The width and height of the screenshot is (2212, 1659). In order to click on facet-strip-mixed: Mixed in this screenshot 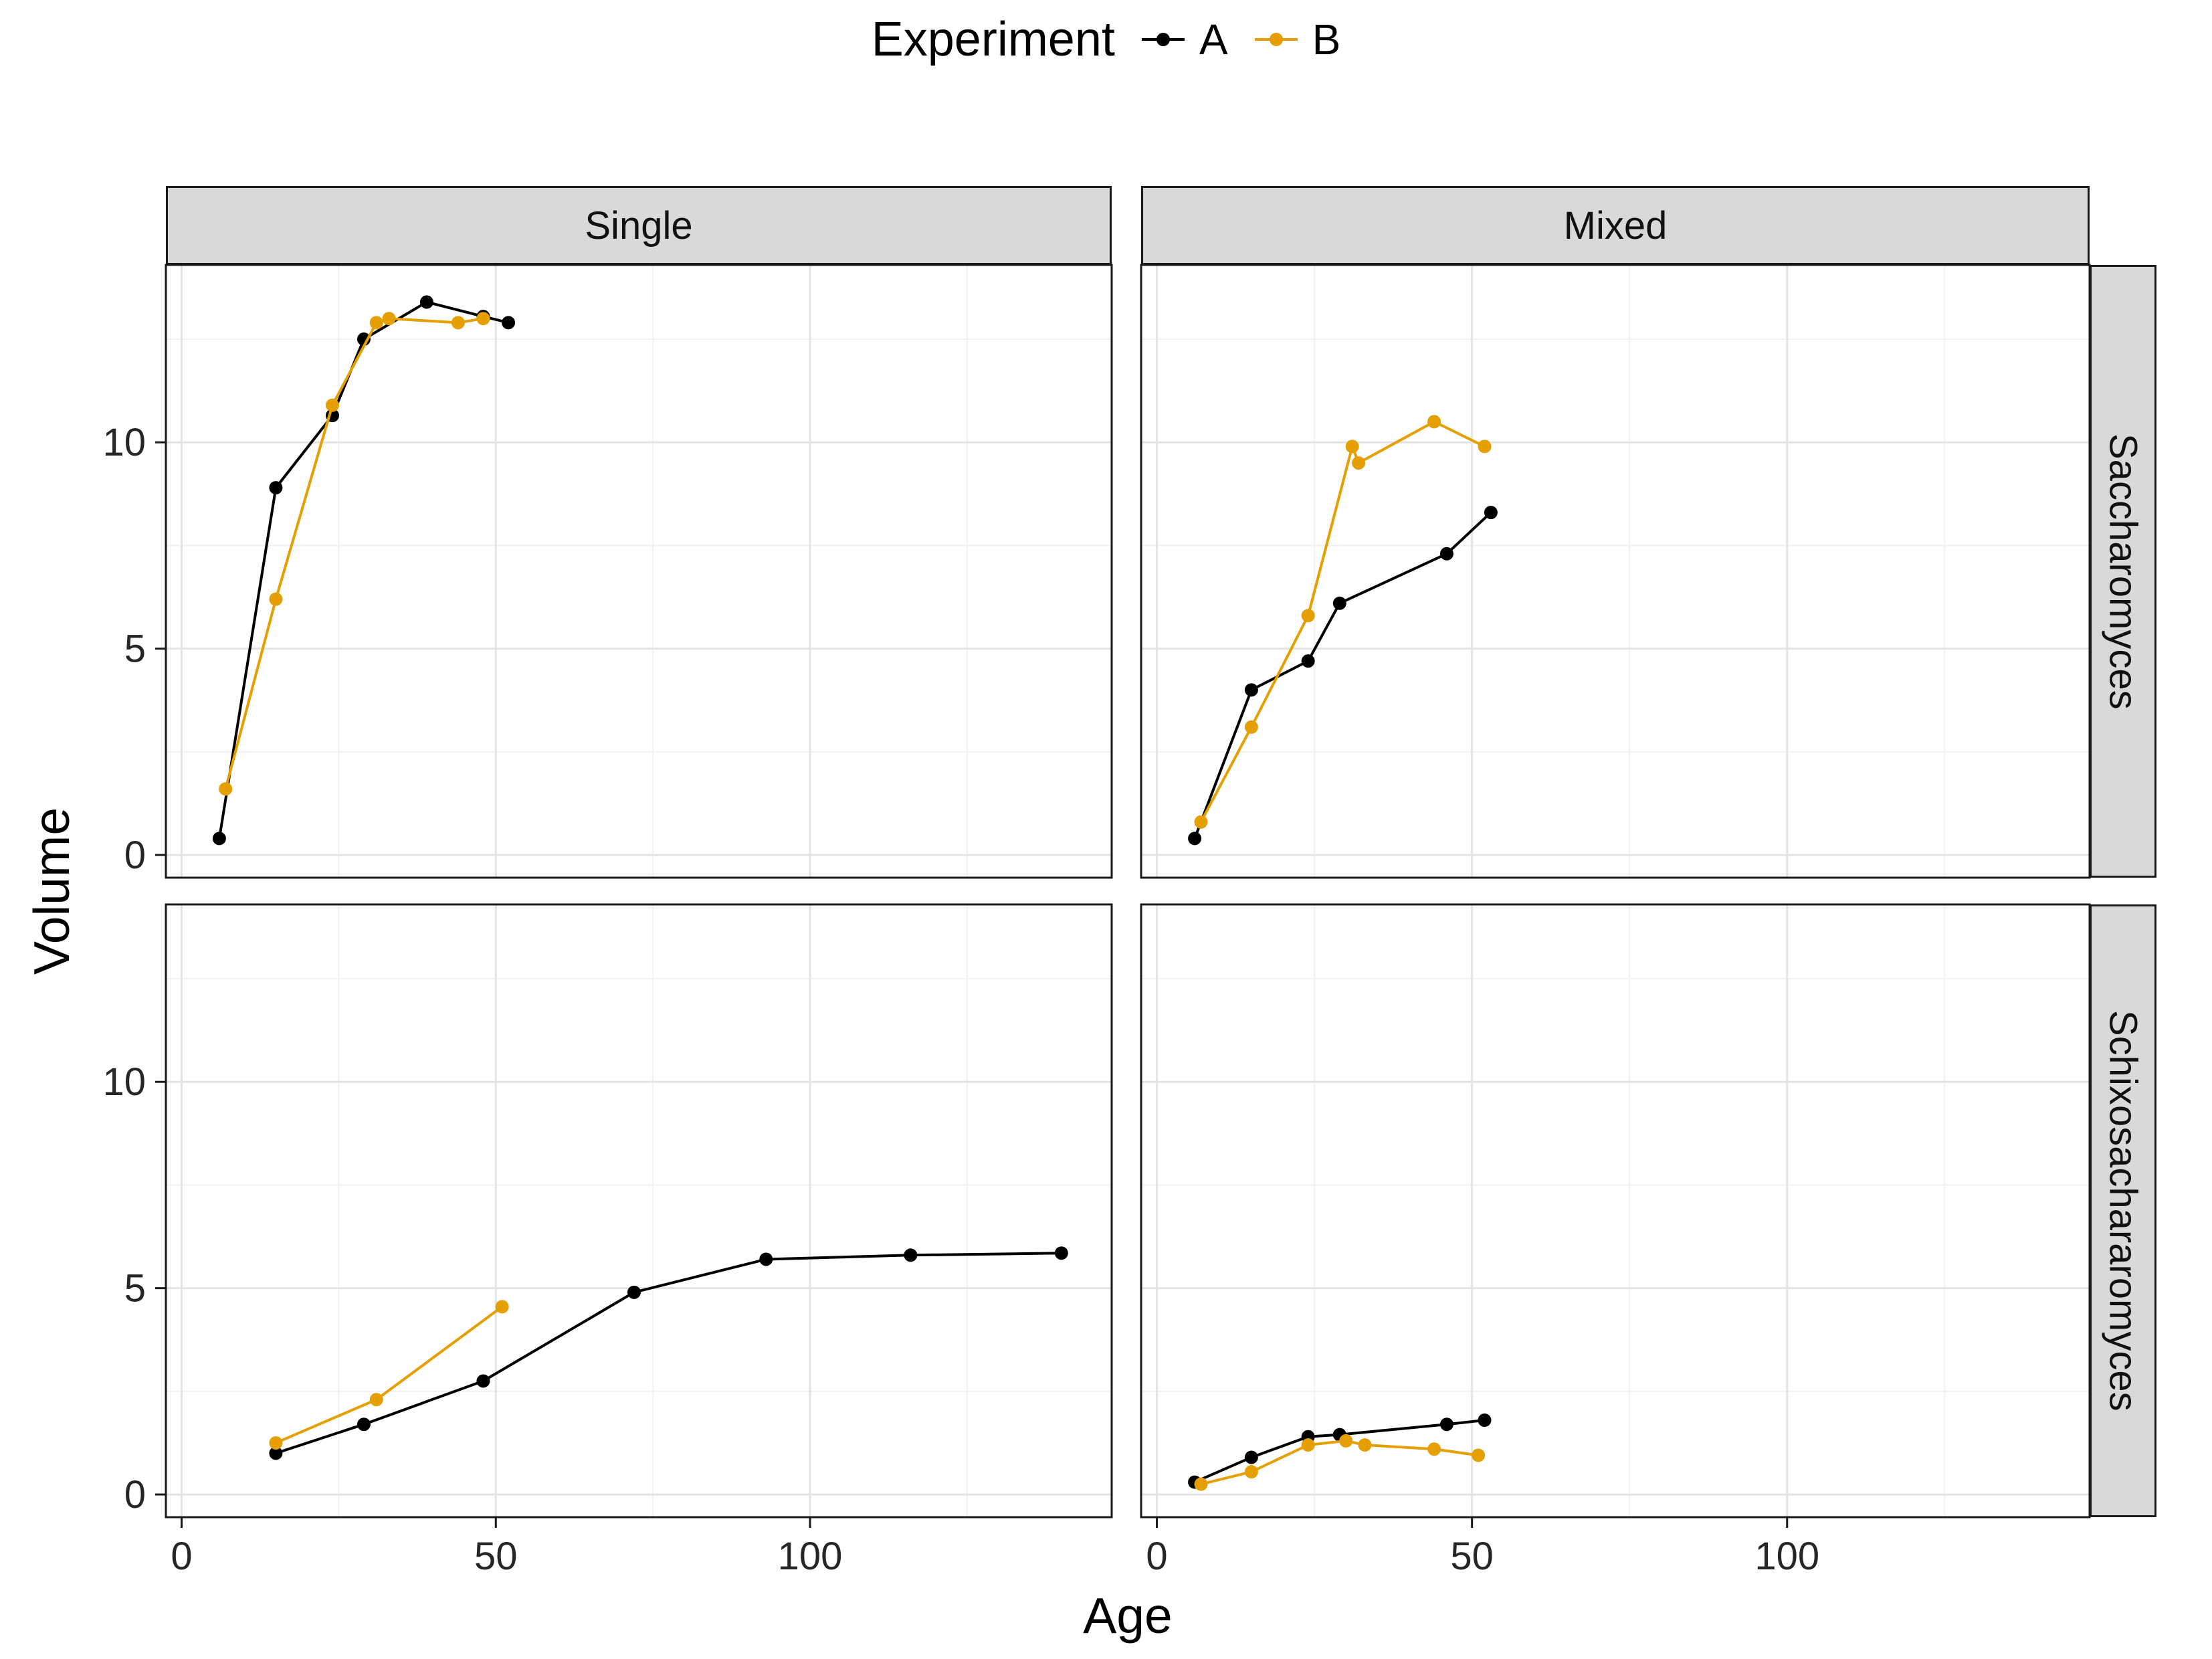, I will do `click(1615, 225)`.